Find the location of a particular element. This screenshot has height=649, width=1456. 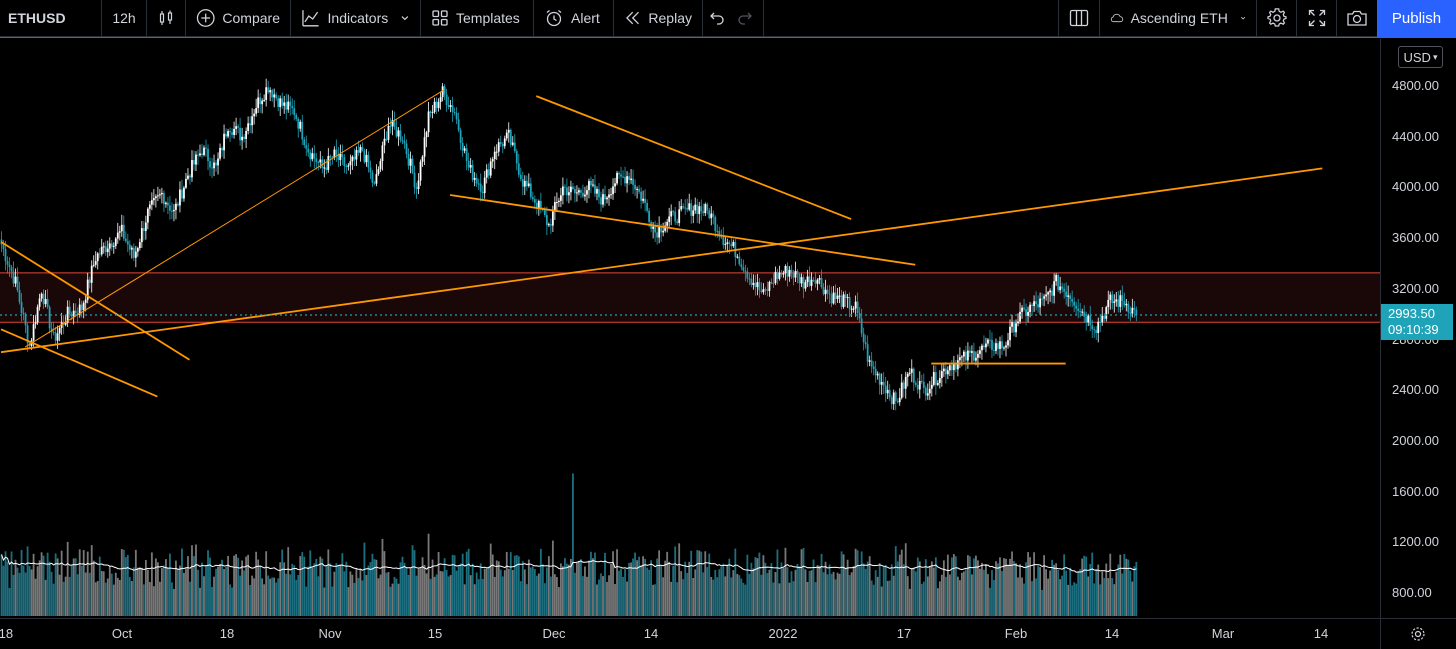

time-tick-label: Dec is located at coordinates (554, 633).